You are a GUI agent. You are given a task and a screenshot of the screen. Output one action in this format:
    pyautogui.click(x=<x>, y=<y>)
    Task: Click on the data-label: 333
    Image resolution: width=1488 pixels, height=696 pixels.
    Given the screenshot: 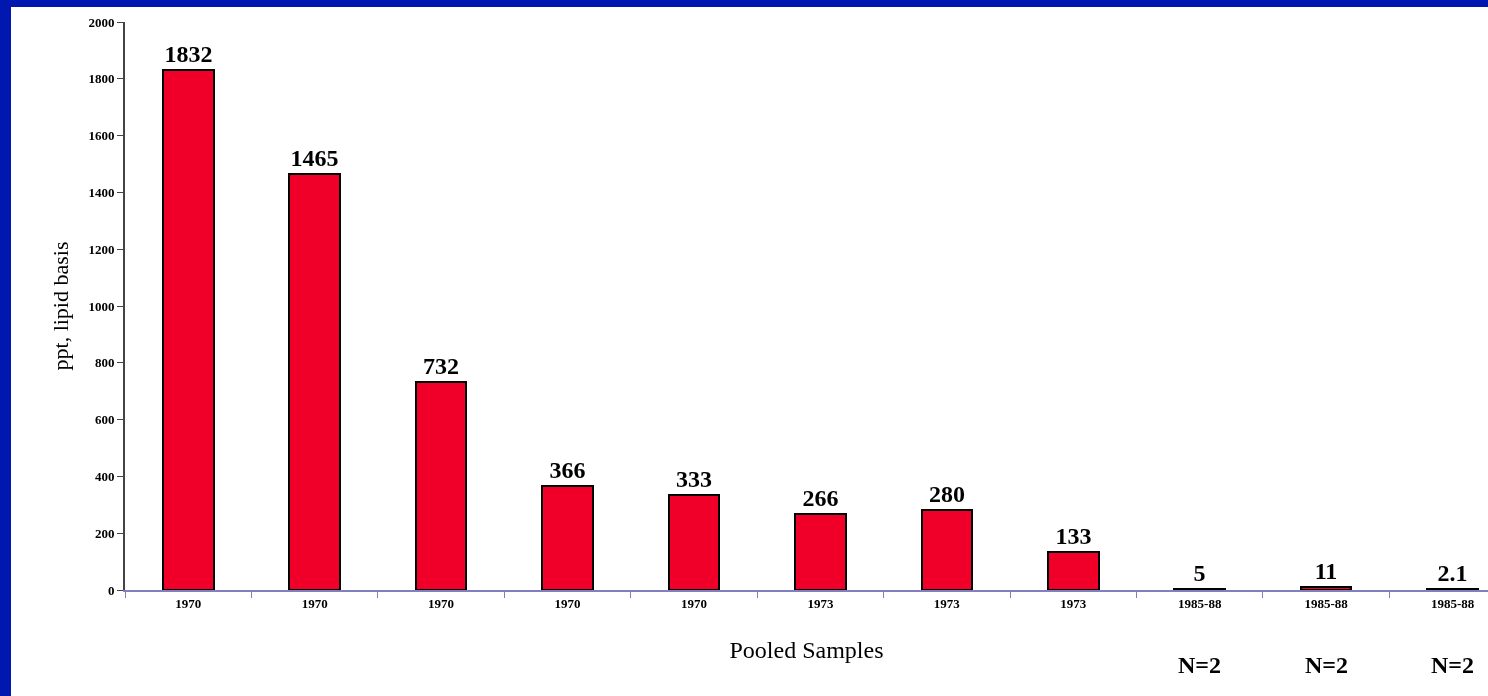 What is the action you would take?
    pyautogui.click(x=694, y=479)
    